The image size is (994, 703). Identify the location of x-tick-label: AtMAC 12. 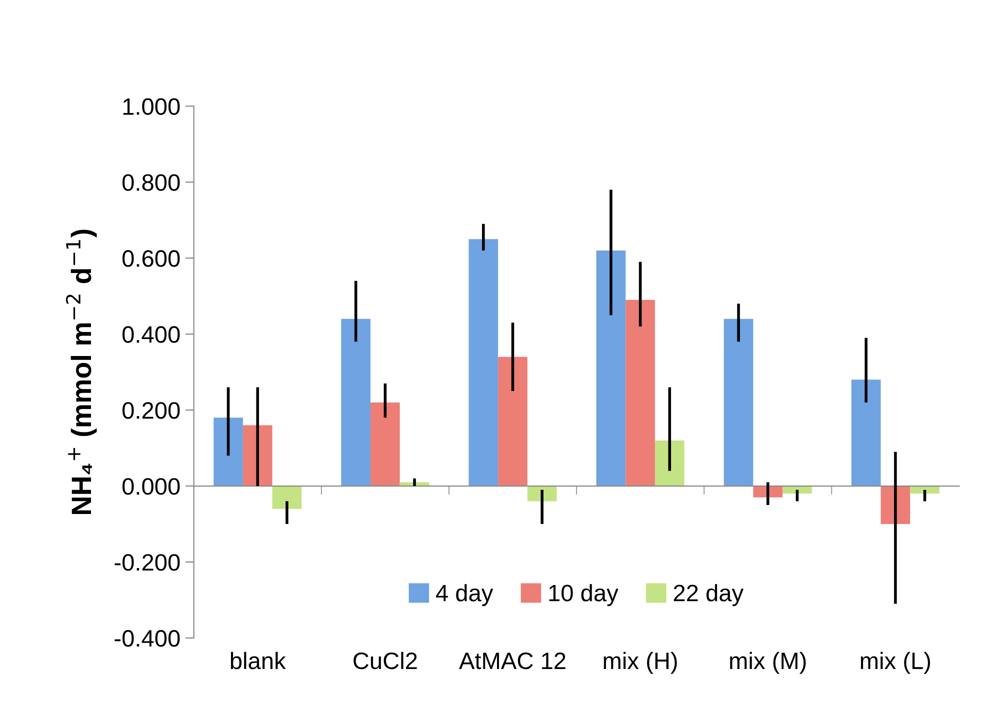
(512, 661).